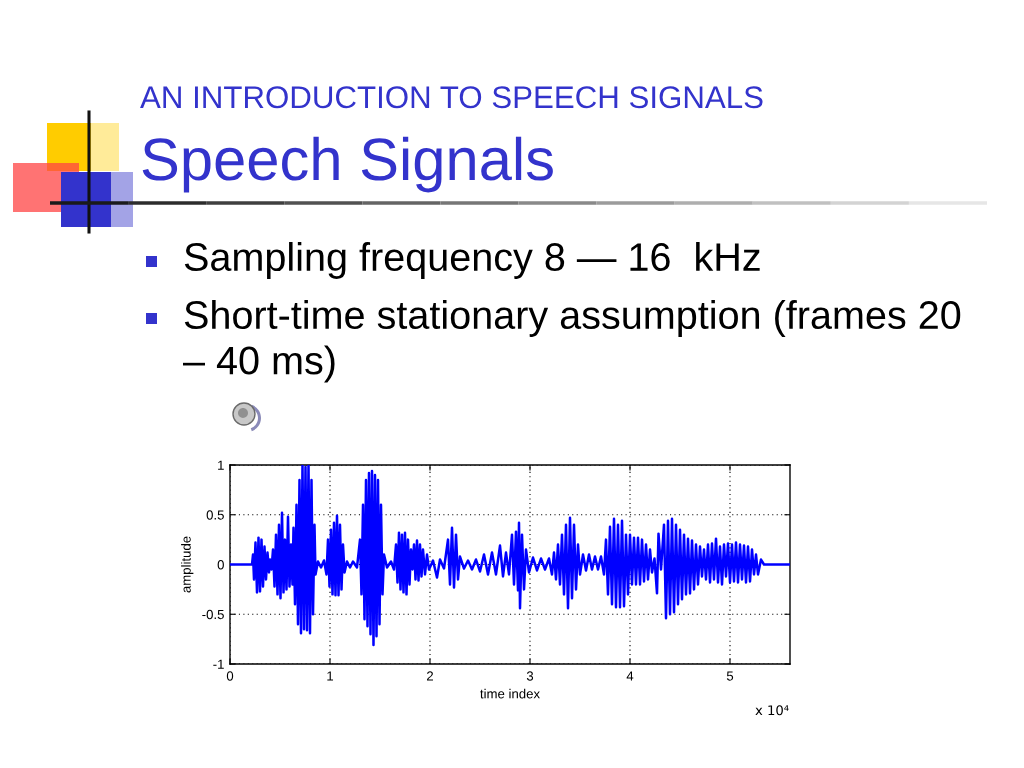  Describe the element at coordinates (472, 260) in the screenshot. I see `text: Sampling frequency 8 — 16 kHz` at that location.